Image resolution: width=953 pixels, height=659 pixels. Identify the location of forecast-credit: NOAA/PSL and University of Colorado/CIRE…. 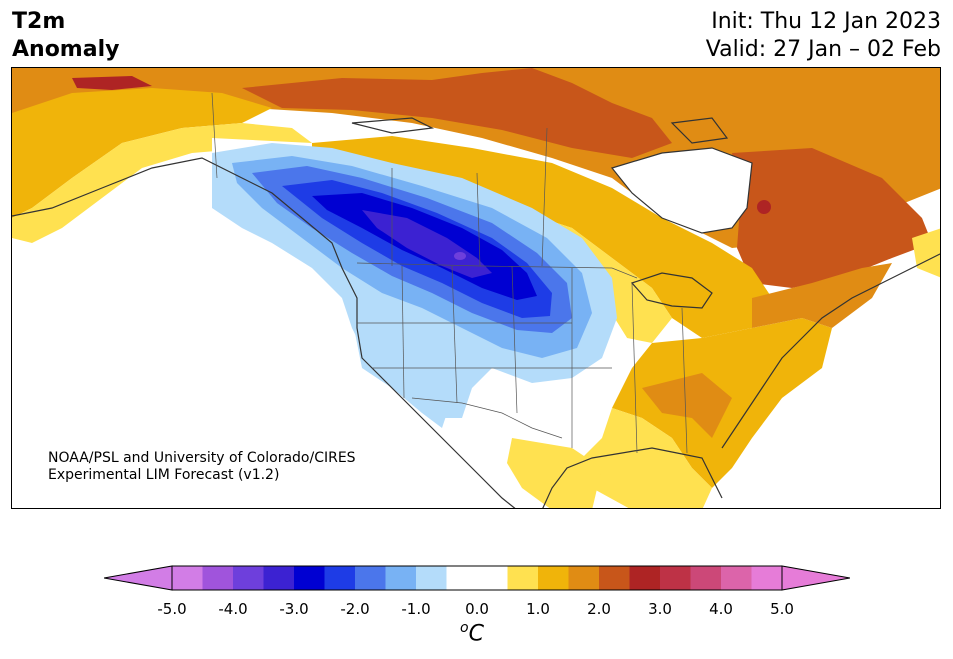
(202, 467).